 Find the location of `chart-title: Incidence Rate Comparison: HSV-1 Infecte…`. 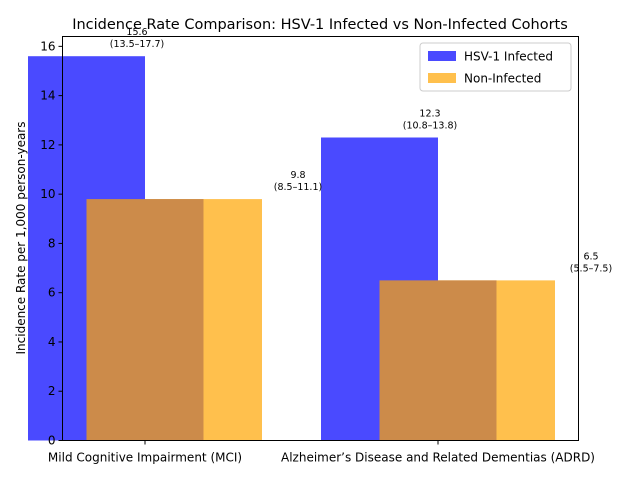

chart-title: Incidence Rate Comparison: HSV-1 Infecte… is located at coordinates (320, 25).